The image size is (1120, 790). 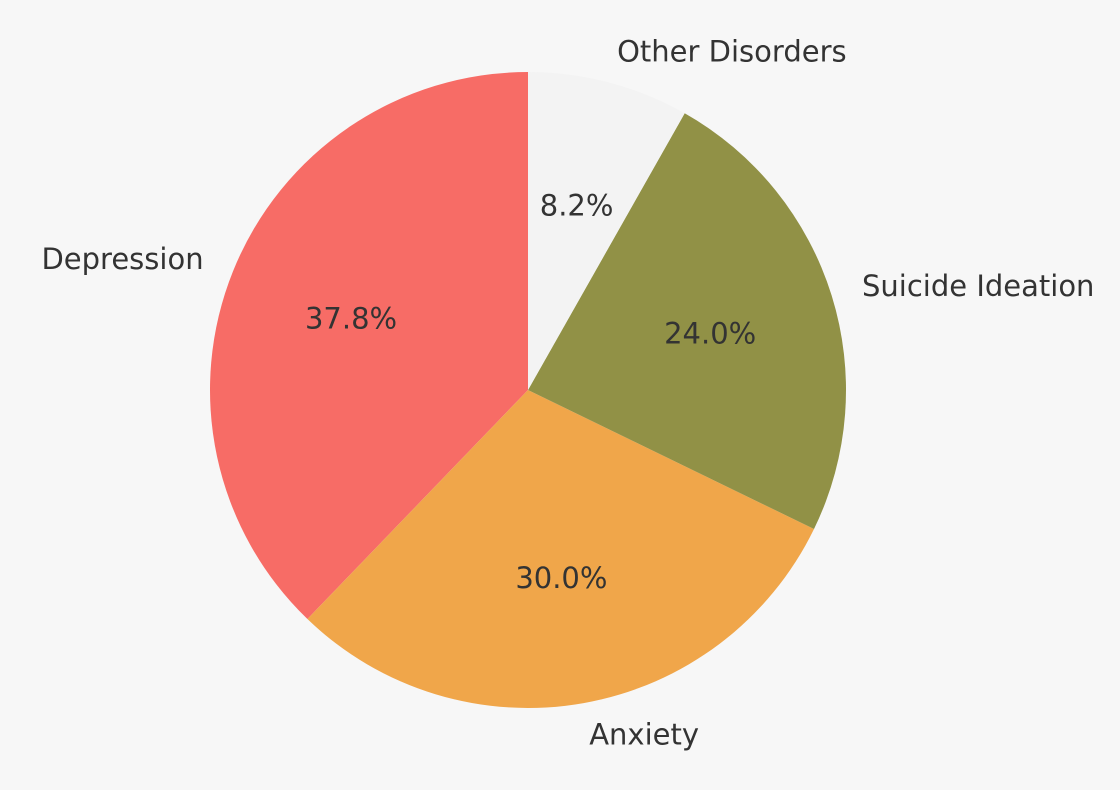 I want to click on pie-pct-label-suicide-ideation: 24.0%, so click(x=710, y=333).